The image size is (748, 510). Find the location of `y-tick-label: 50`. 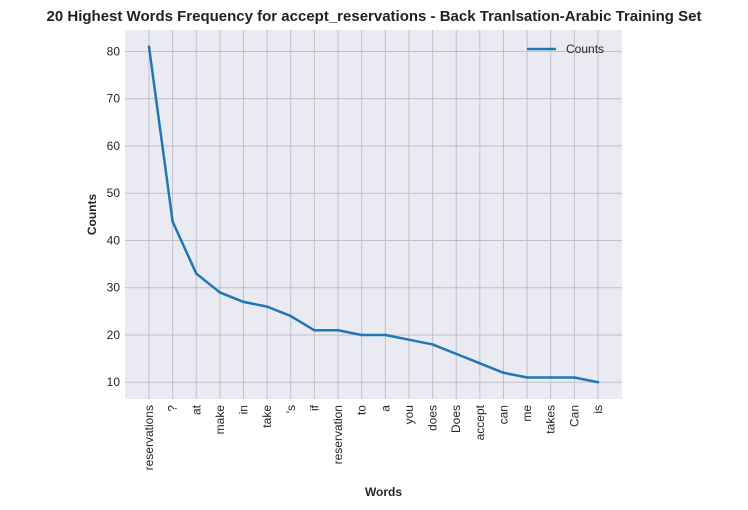

y-tick-label: 50 is located at coordinates (114, 193).